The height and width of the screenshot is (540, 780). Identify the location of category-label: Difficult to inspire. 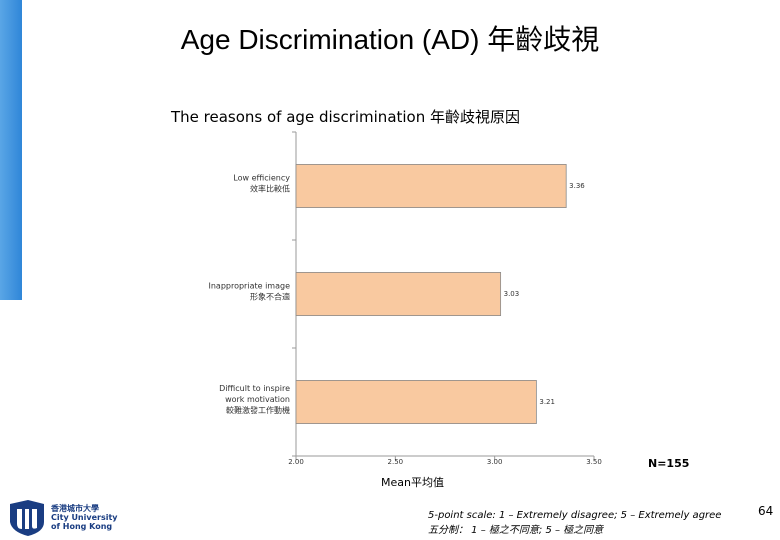
(254, 388).